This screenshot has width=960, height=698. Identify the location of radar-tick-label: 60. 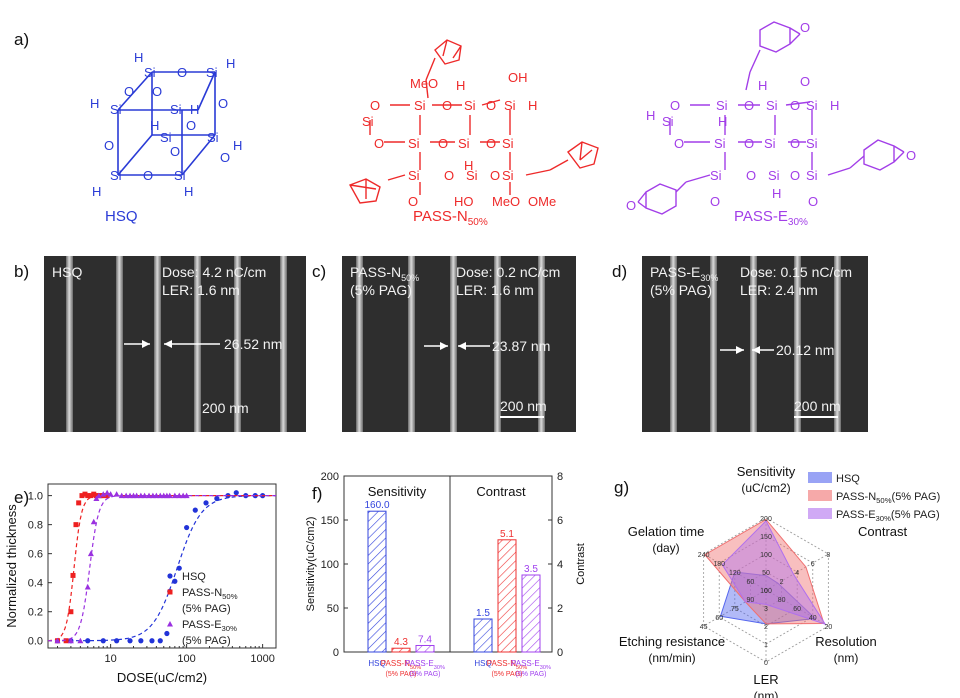
(719, 618).